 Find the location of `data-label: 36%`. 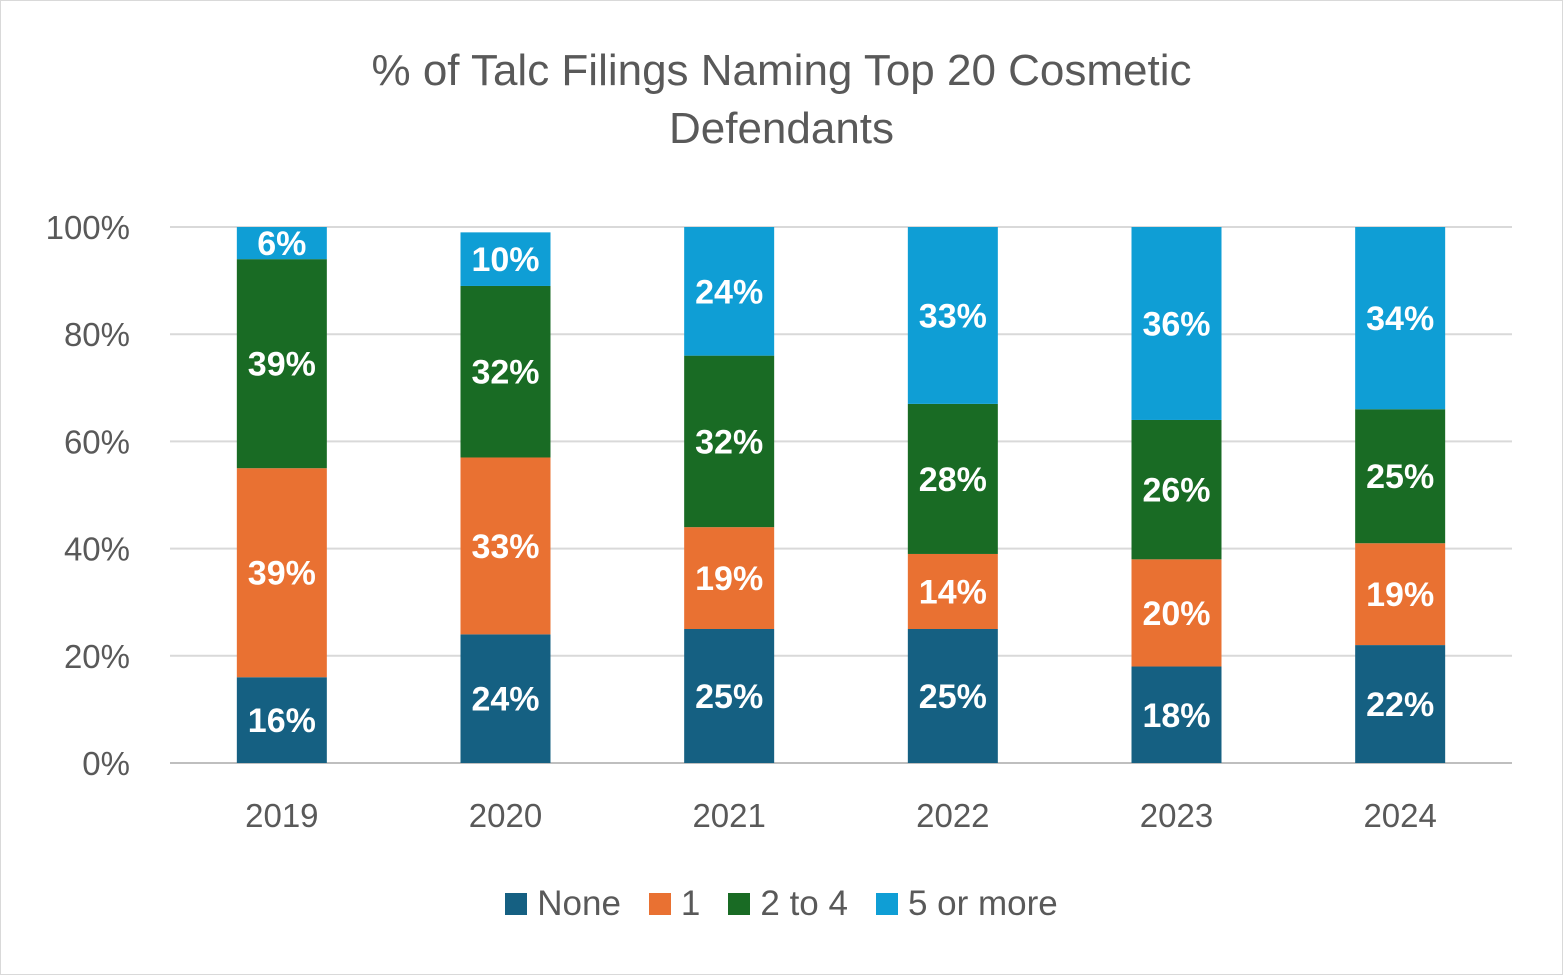

data-label: 36% is located at coordinates (1176, 324).